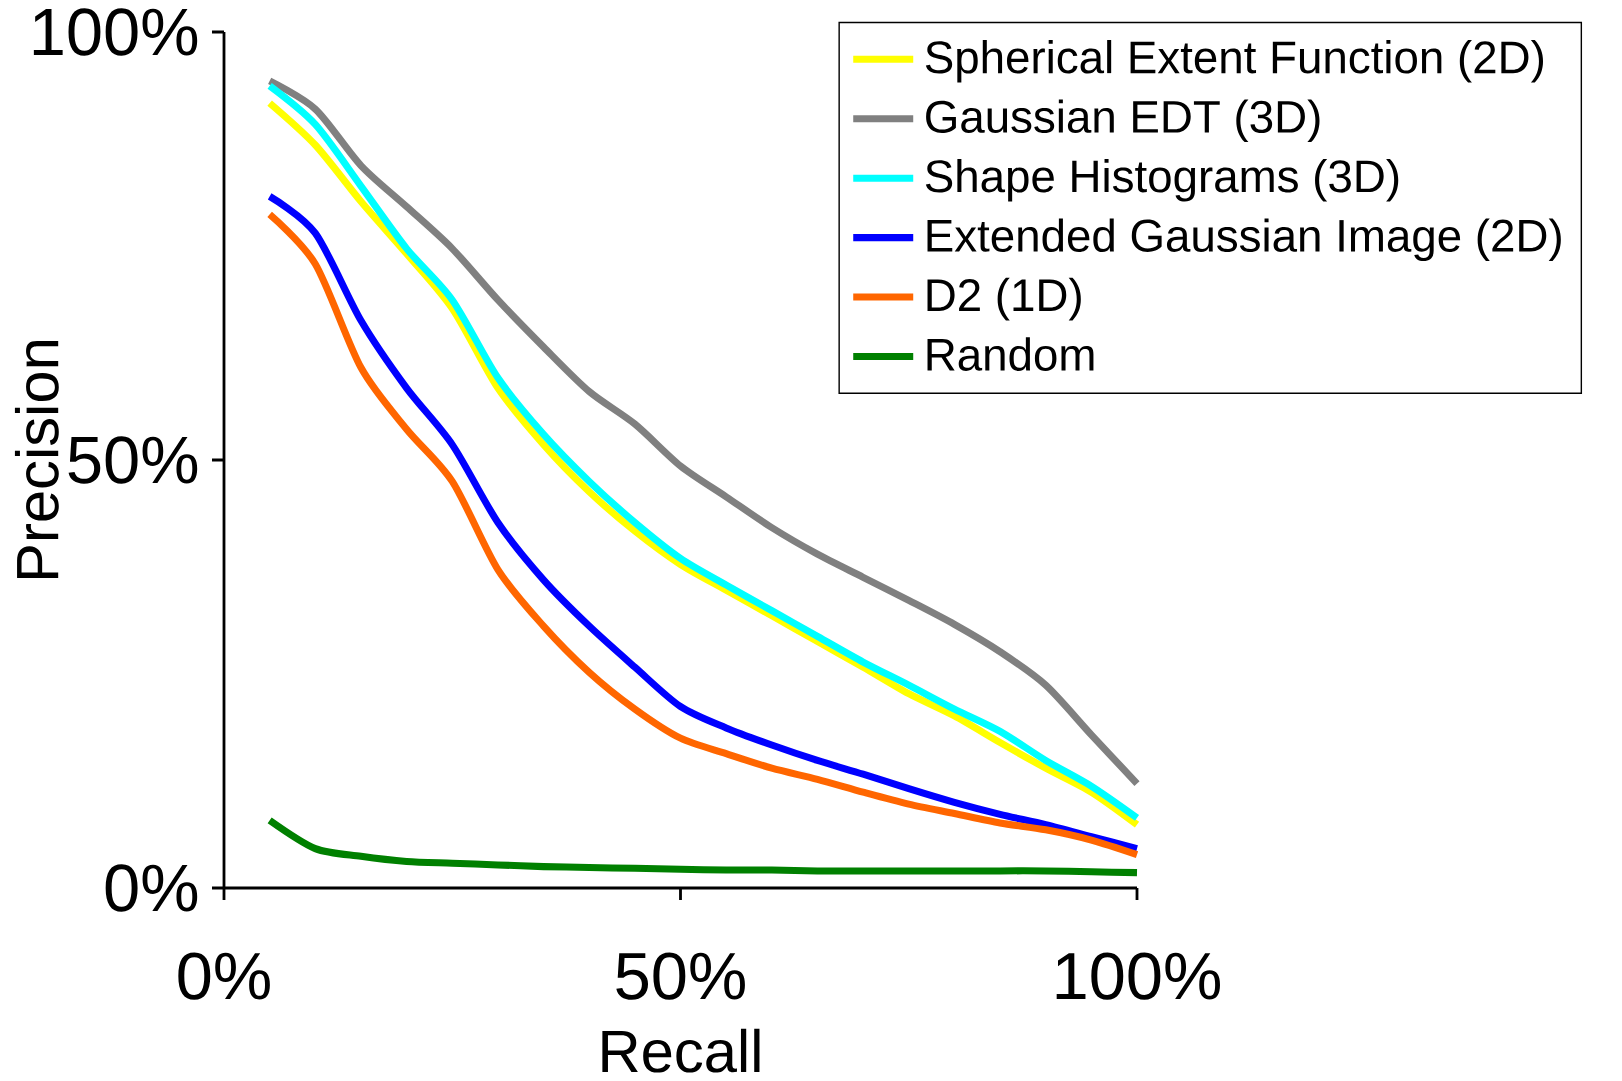  What do you see at coordinates (1123, 121) in the screenshot?
I see `legend-label: Gaussian EDT (3D)` at bounding box center [1123, 121].